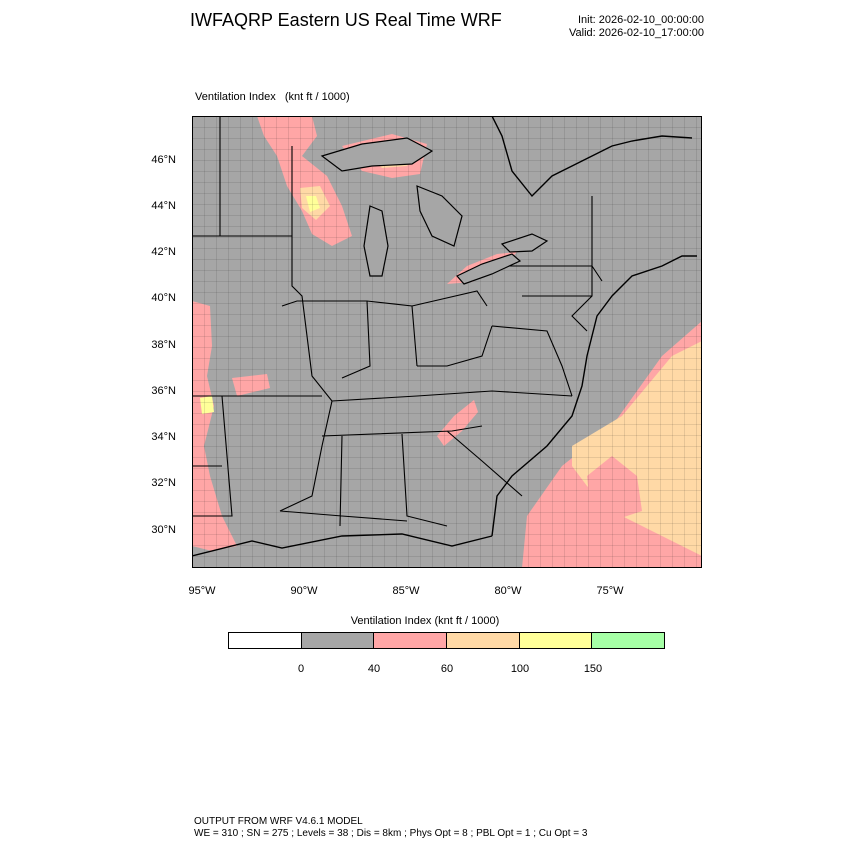 The image size is (850, 850). I want to click on legend-tick-40: 40, so click(374, 669).